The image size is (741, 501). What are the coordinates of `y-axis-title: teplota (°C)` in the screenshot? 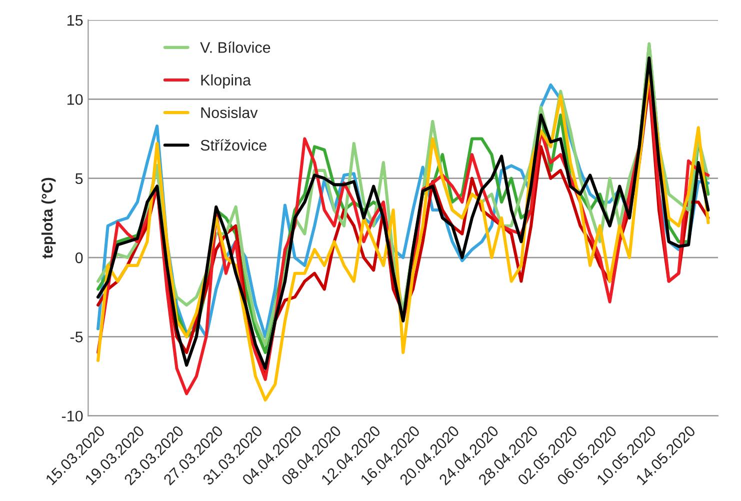 It's located at (48, 218).